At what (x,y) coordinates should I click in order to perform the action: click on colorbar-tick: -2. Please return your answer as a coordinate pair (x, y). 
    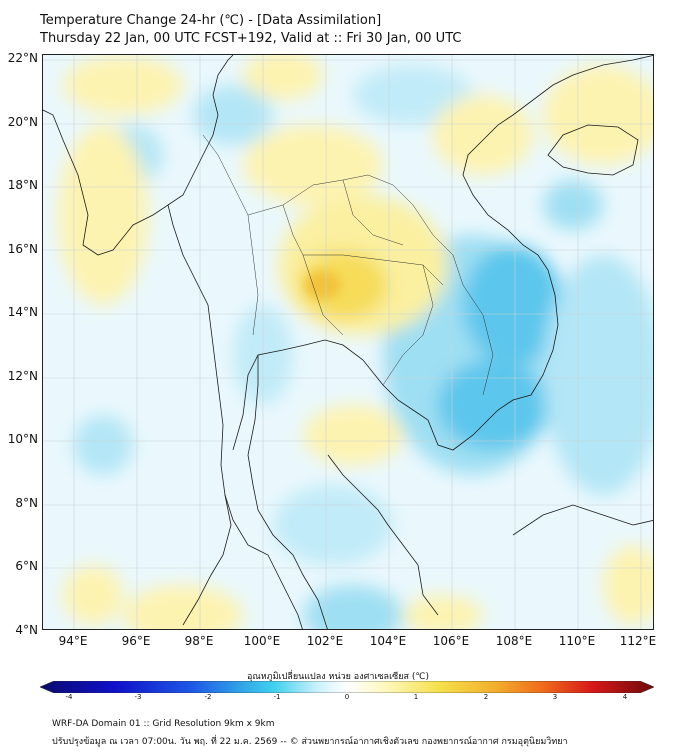
    Looking at the image, I should click on (208, 697).